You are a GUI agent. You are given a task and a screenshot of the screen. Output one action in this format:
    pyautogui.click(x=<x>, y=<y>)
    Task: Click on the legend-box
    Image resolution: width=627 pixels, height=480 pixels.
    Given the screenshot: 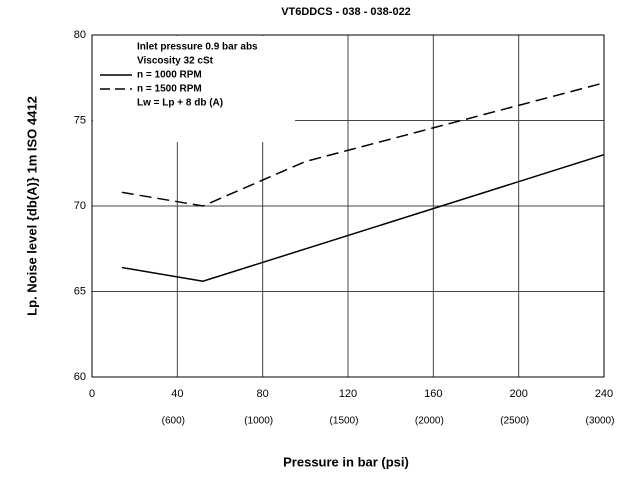 What is the action you would take?
    pyautogui.click(x=194, y=89)
    